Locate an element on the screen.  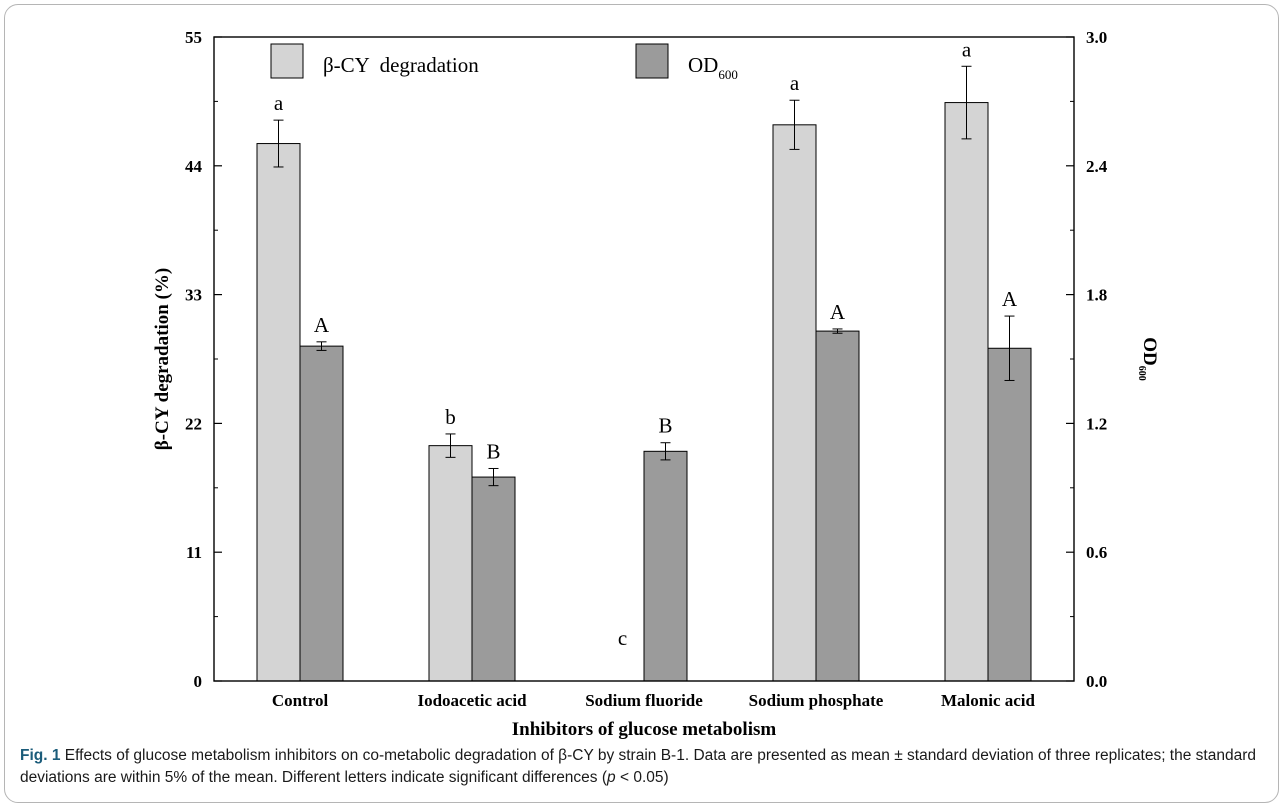
legend-label-od600-sub: 600 is located at coordinates (728, 74).